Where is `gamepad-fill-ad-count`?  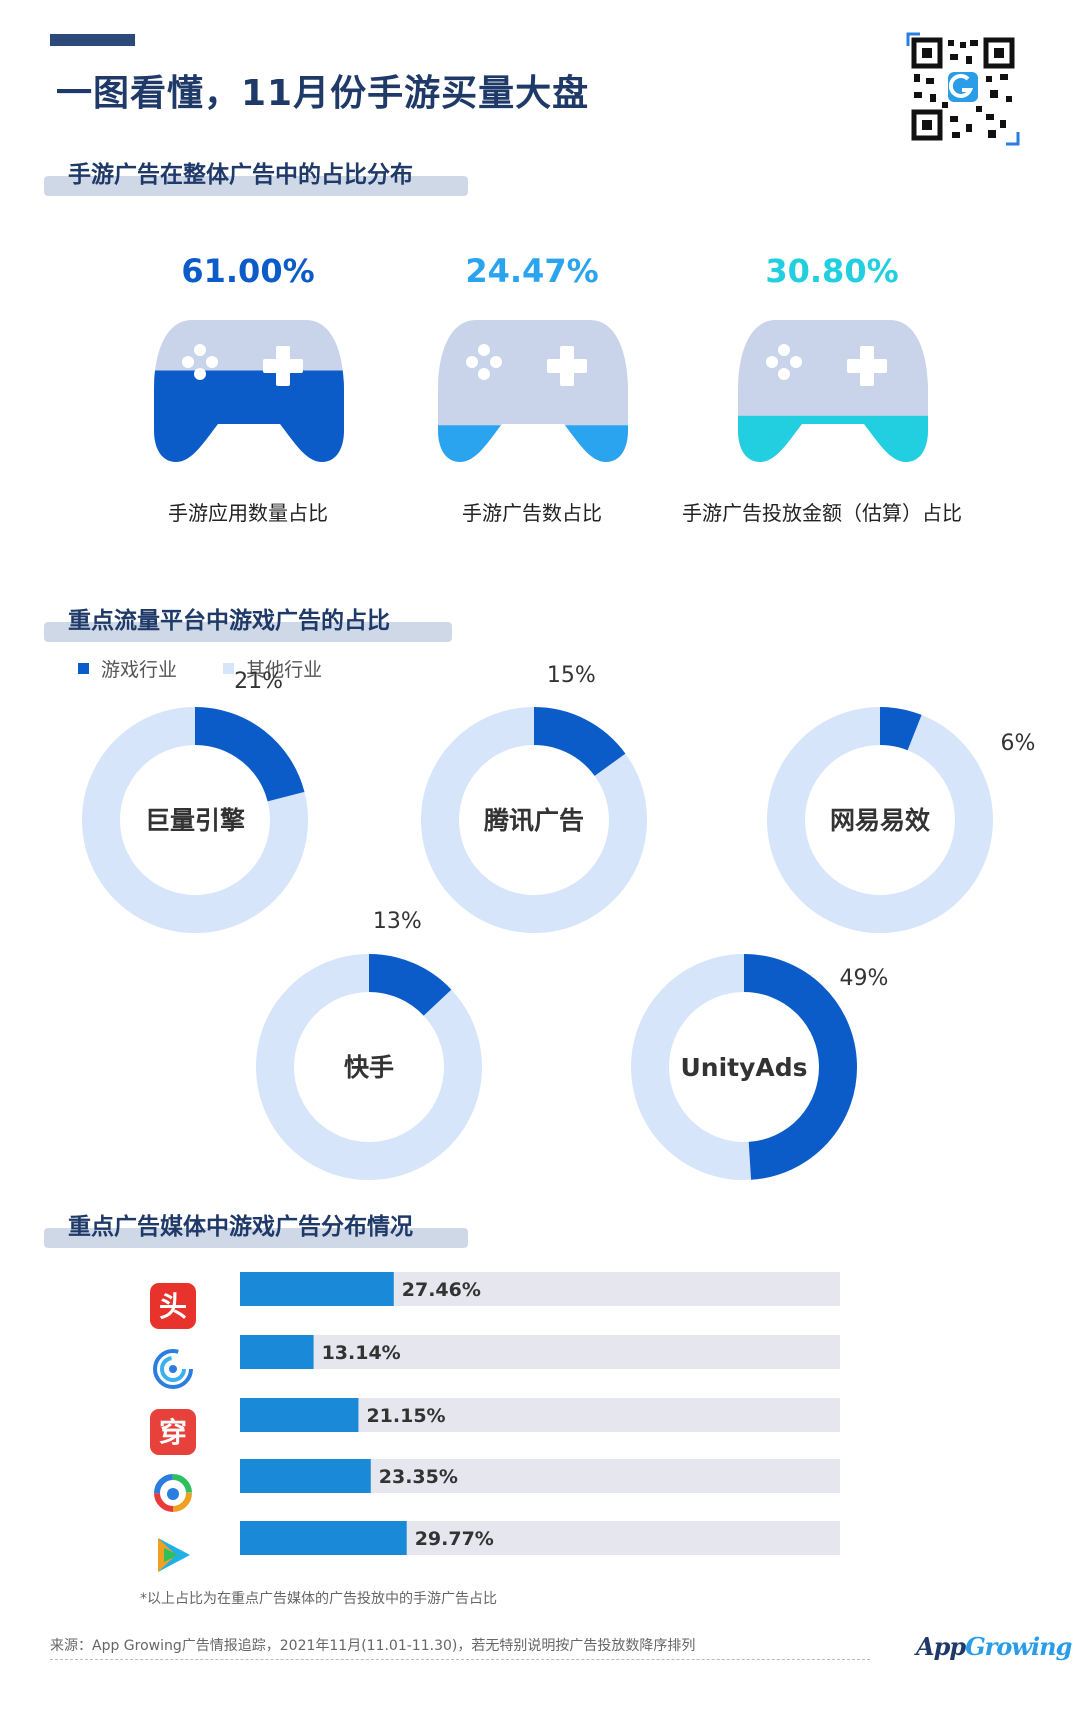 gamepad-fill-ad-count is located at coordinates (533, 391).